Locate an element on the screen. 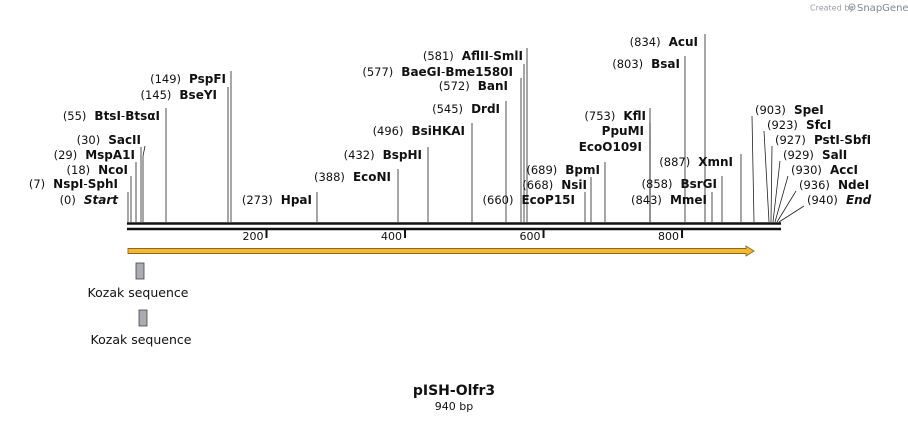 This screenshot has height=421, width=908. site-position: (145) is located at coordinates (155, 95).